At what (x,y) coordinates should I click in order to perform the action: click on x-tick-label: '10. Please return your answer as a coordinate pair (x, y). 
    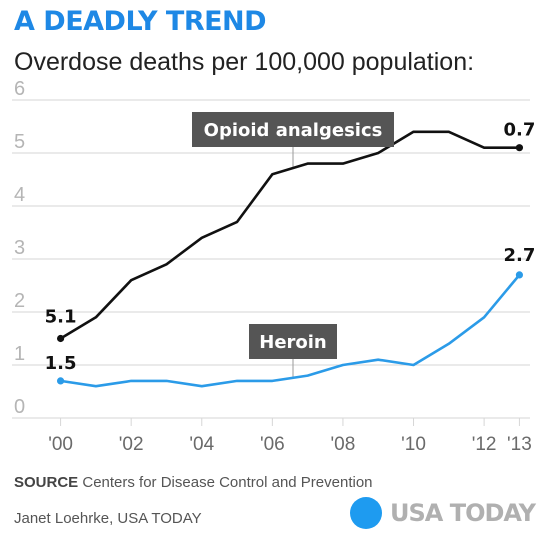
    Looking at the image, I should click on (413, 444).